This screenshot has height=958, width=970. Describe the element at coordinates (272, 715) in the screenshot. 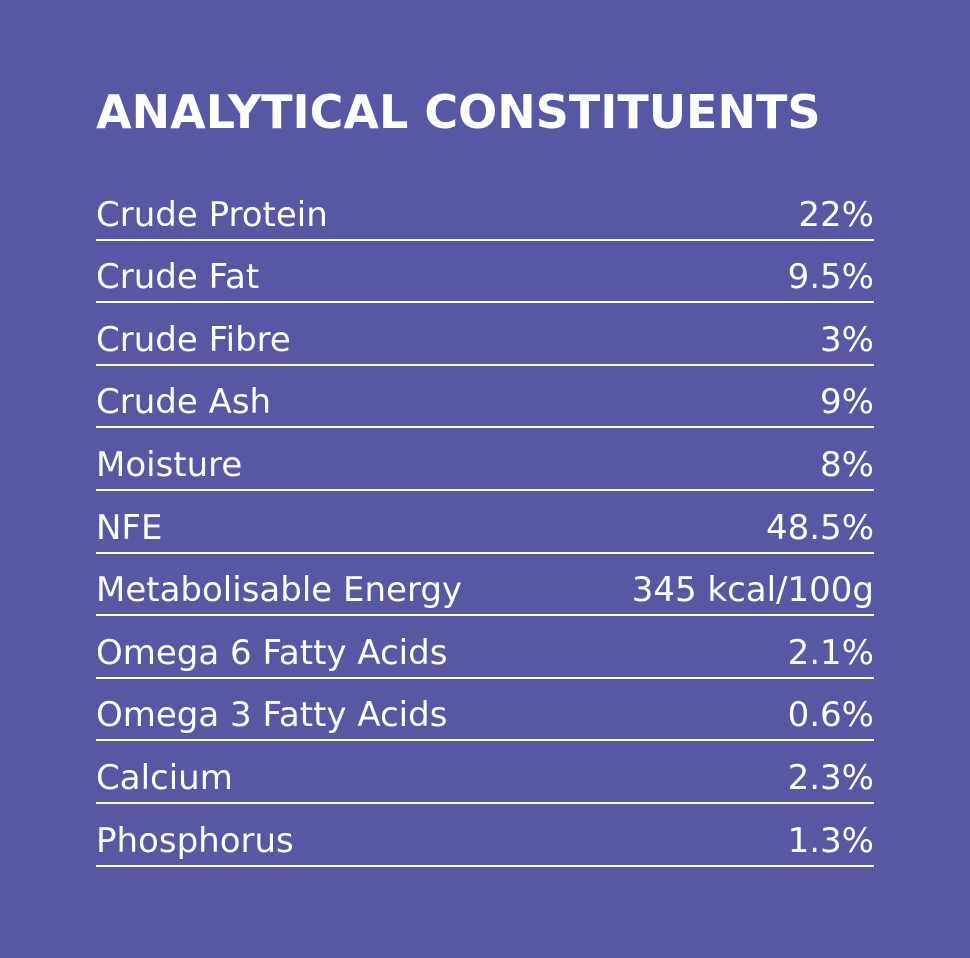

I see `row-label: Omega 3 Fatty Acids` at that location.